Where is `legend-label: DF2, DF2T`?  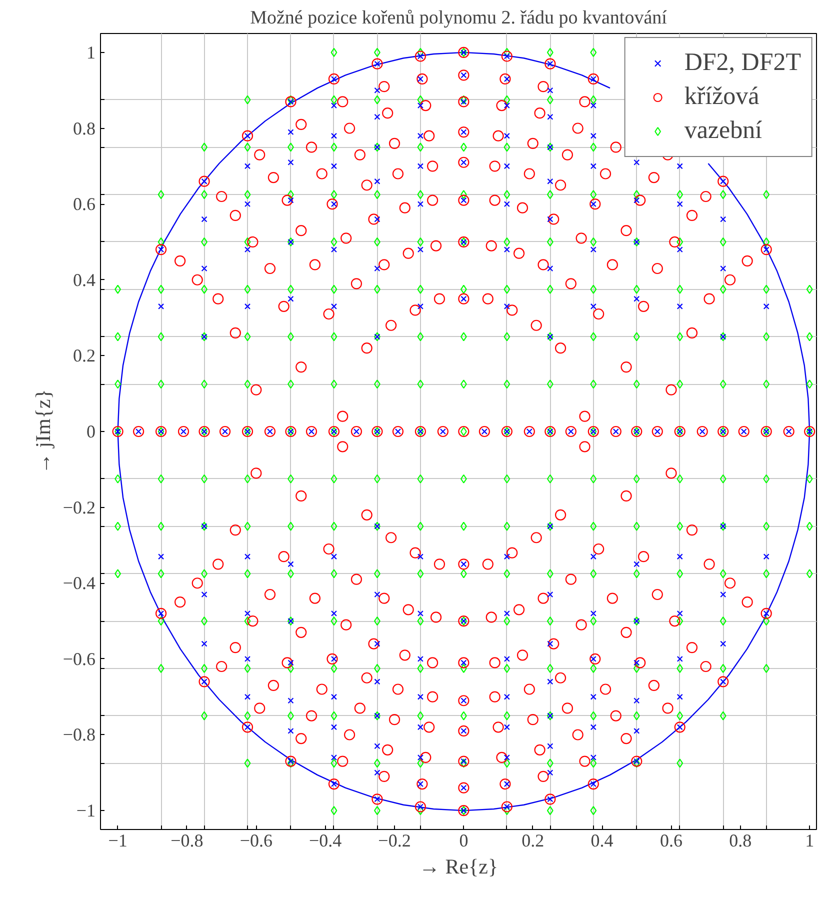 legend-label: DF2, DF2T is located at coordinates (742, 63).